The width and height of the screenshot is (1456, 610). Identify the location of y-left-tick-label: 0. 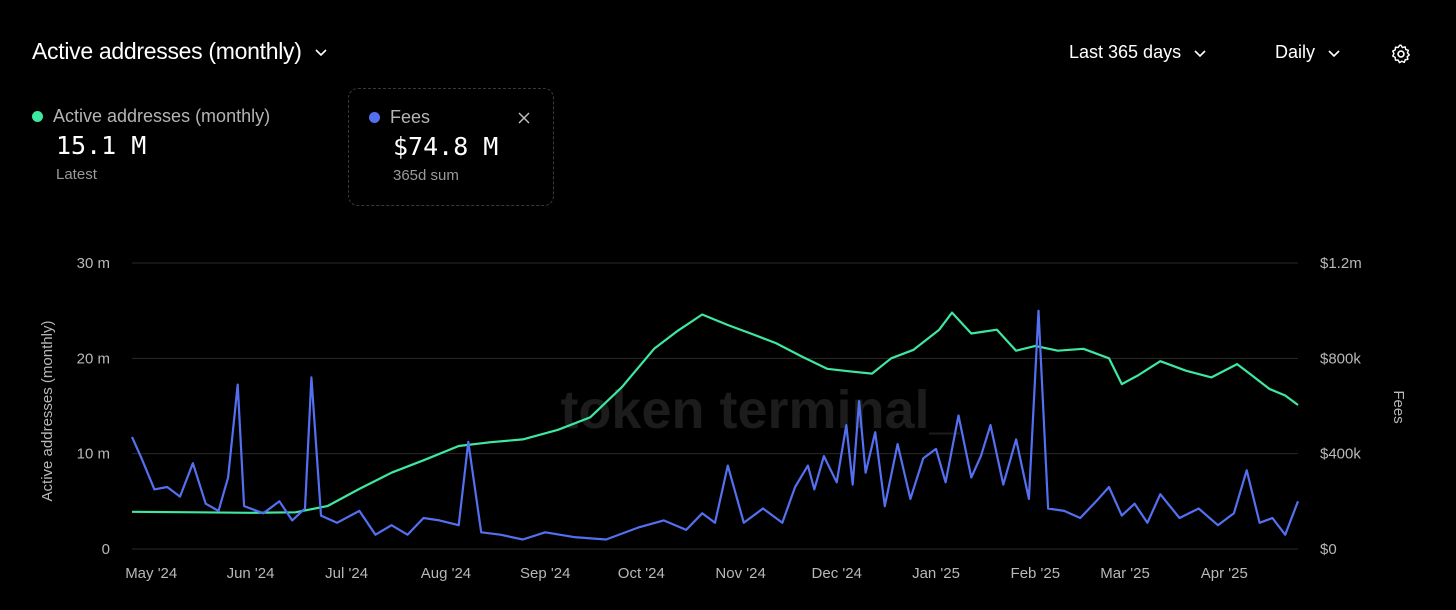
(106, 549).